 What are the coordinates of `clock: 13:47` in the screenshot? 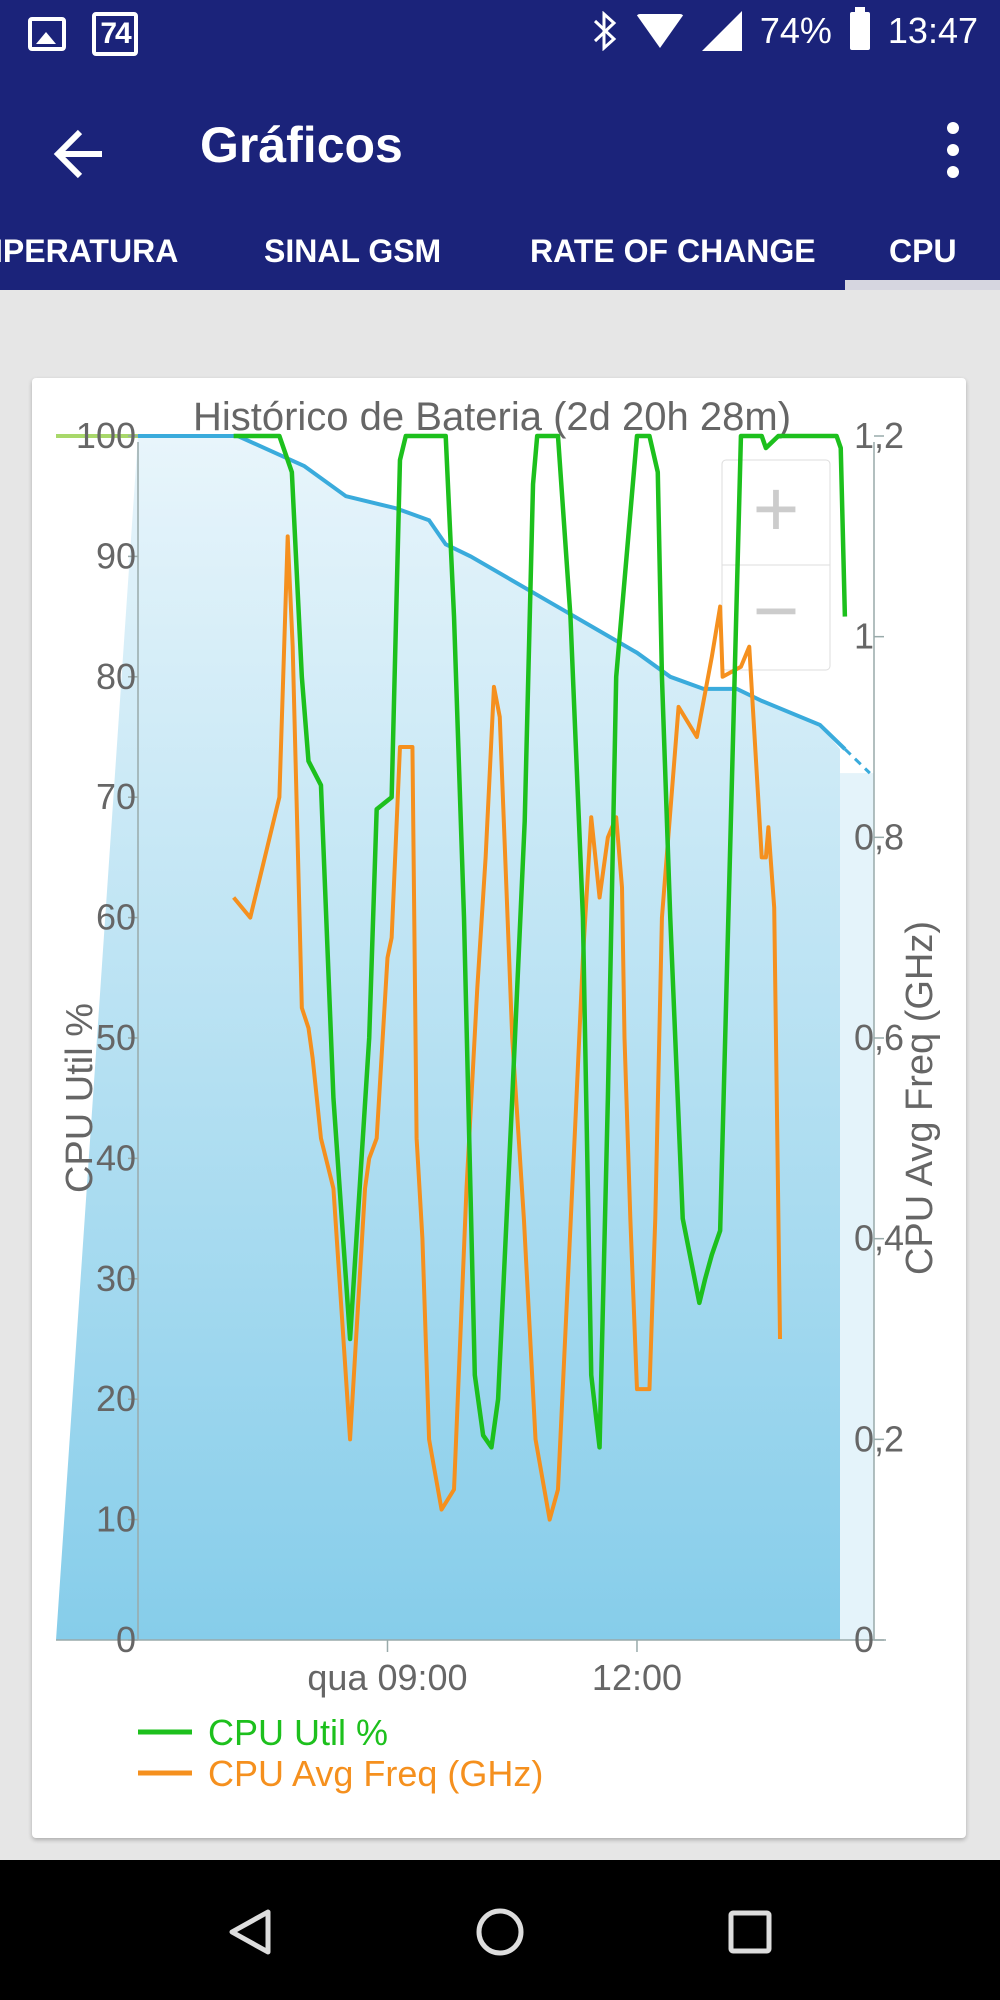 It's located at (932, 30).